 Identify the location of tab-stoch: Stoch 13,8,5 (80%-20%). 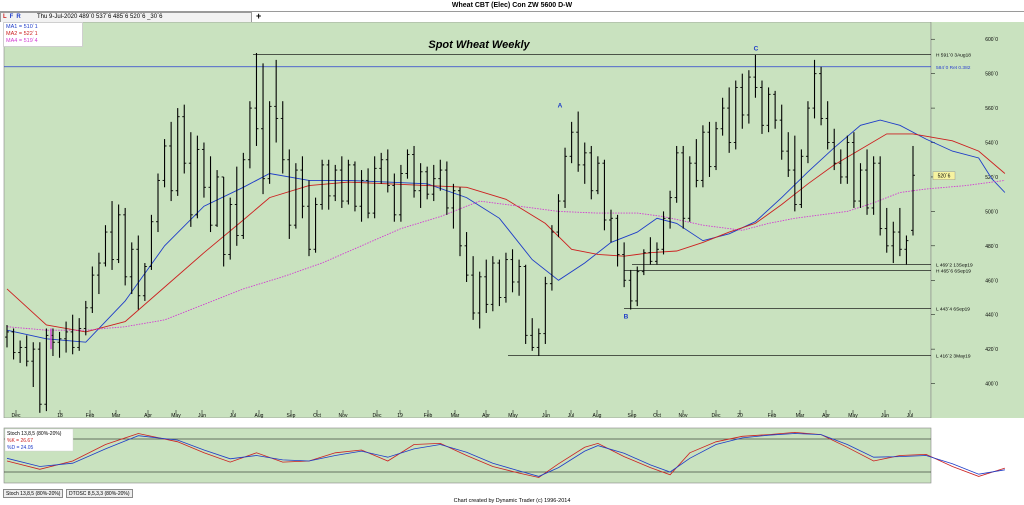
(33, 493).